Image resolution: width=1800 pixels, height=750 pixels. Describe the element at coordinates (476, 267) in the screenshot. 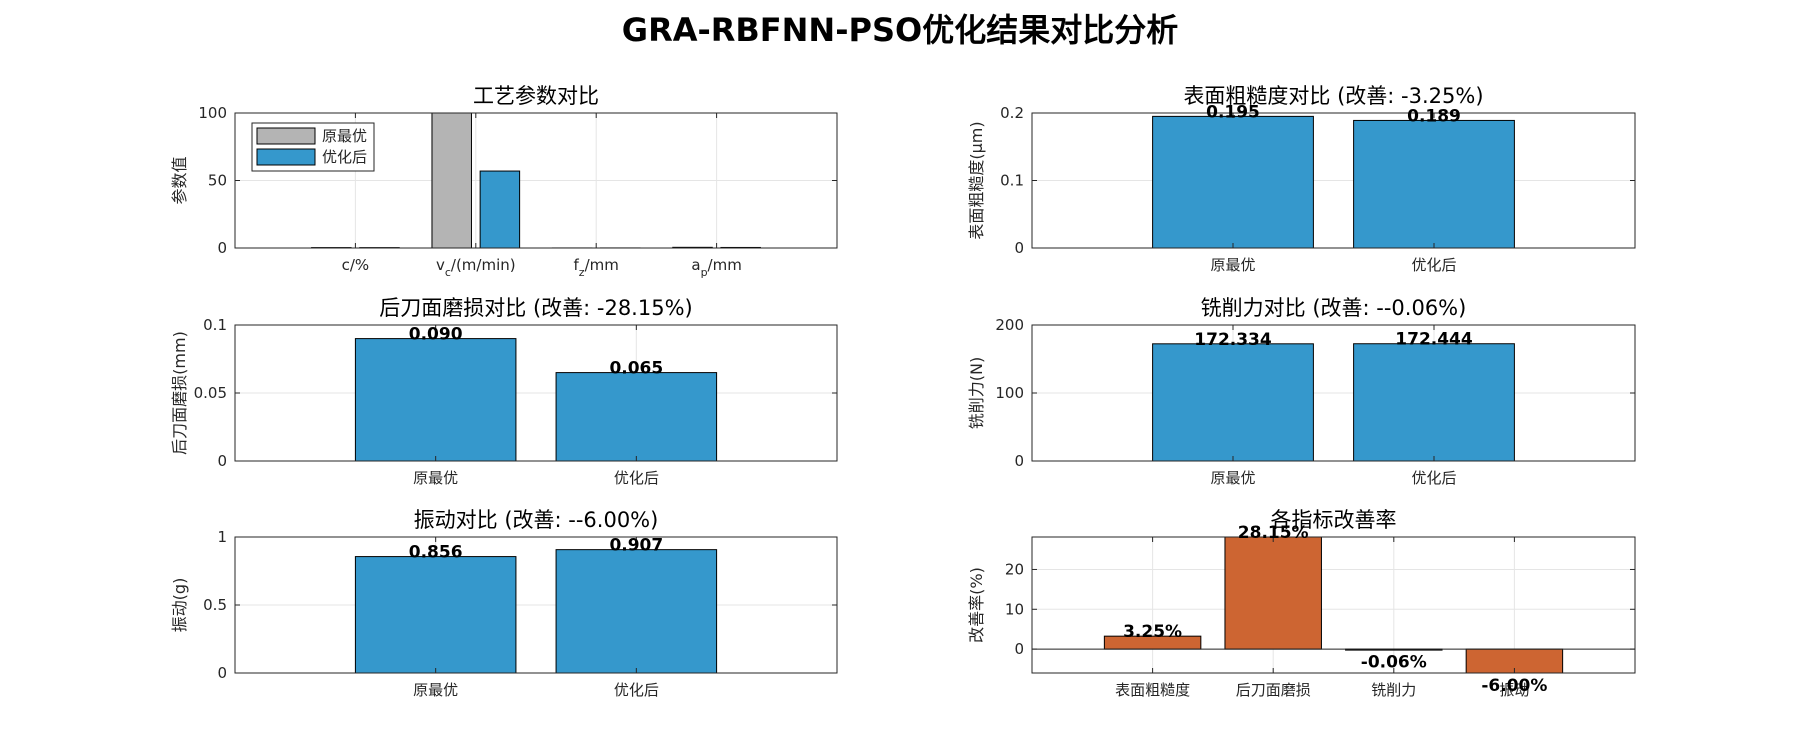

I see `x-tick-label: vc/(m/min)` at that location.